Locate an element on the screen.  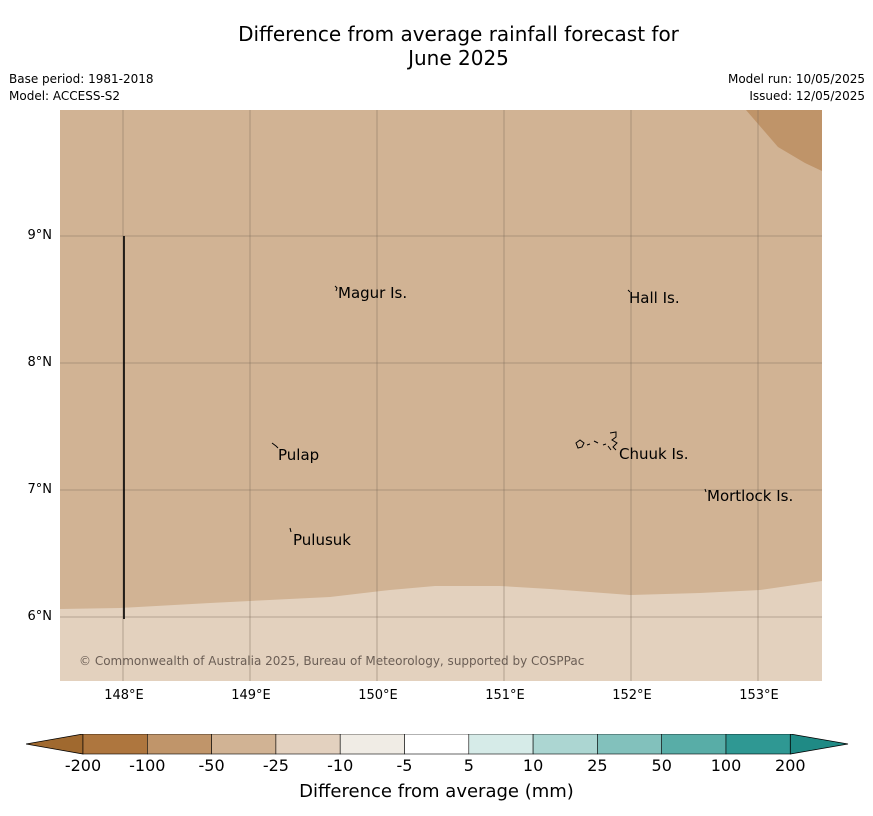
model-name: Model: ACCESS-S2 is located at coordinates (65, 96).